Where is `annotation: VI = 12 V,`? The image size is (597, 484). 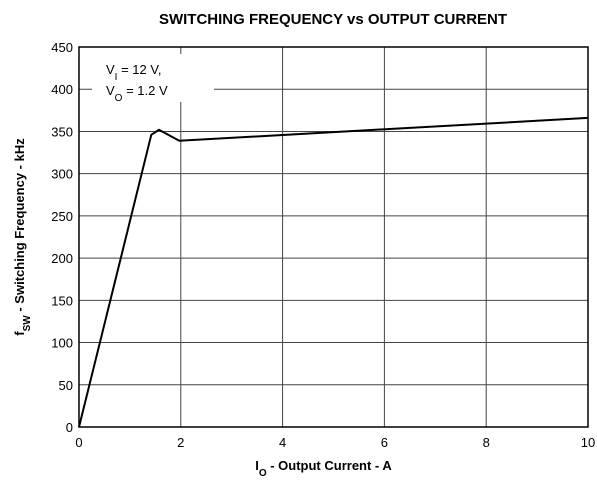 annotation: VI = 12 V, is located at coordinates (133, 72).